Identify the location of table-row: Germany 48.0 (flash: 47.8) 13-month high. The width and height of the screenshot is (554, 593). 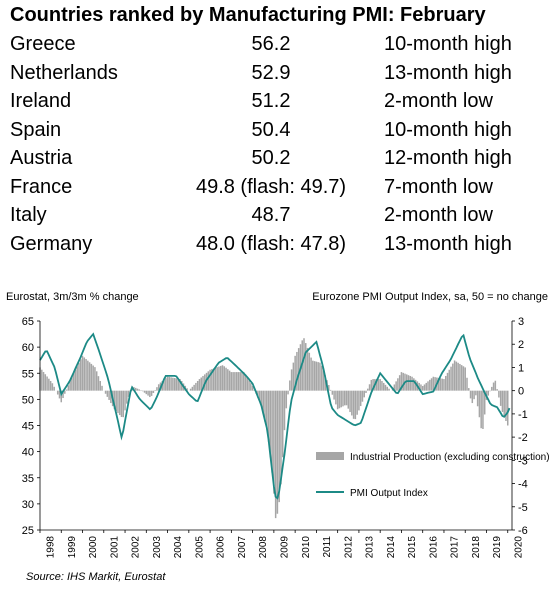
(280, 247).